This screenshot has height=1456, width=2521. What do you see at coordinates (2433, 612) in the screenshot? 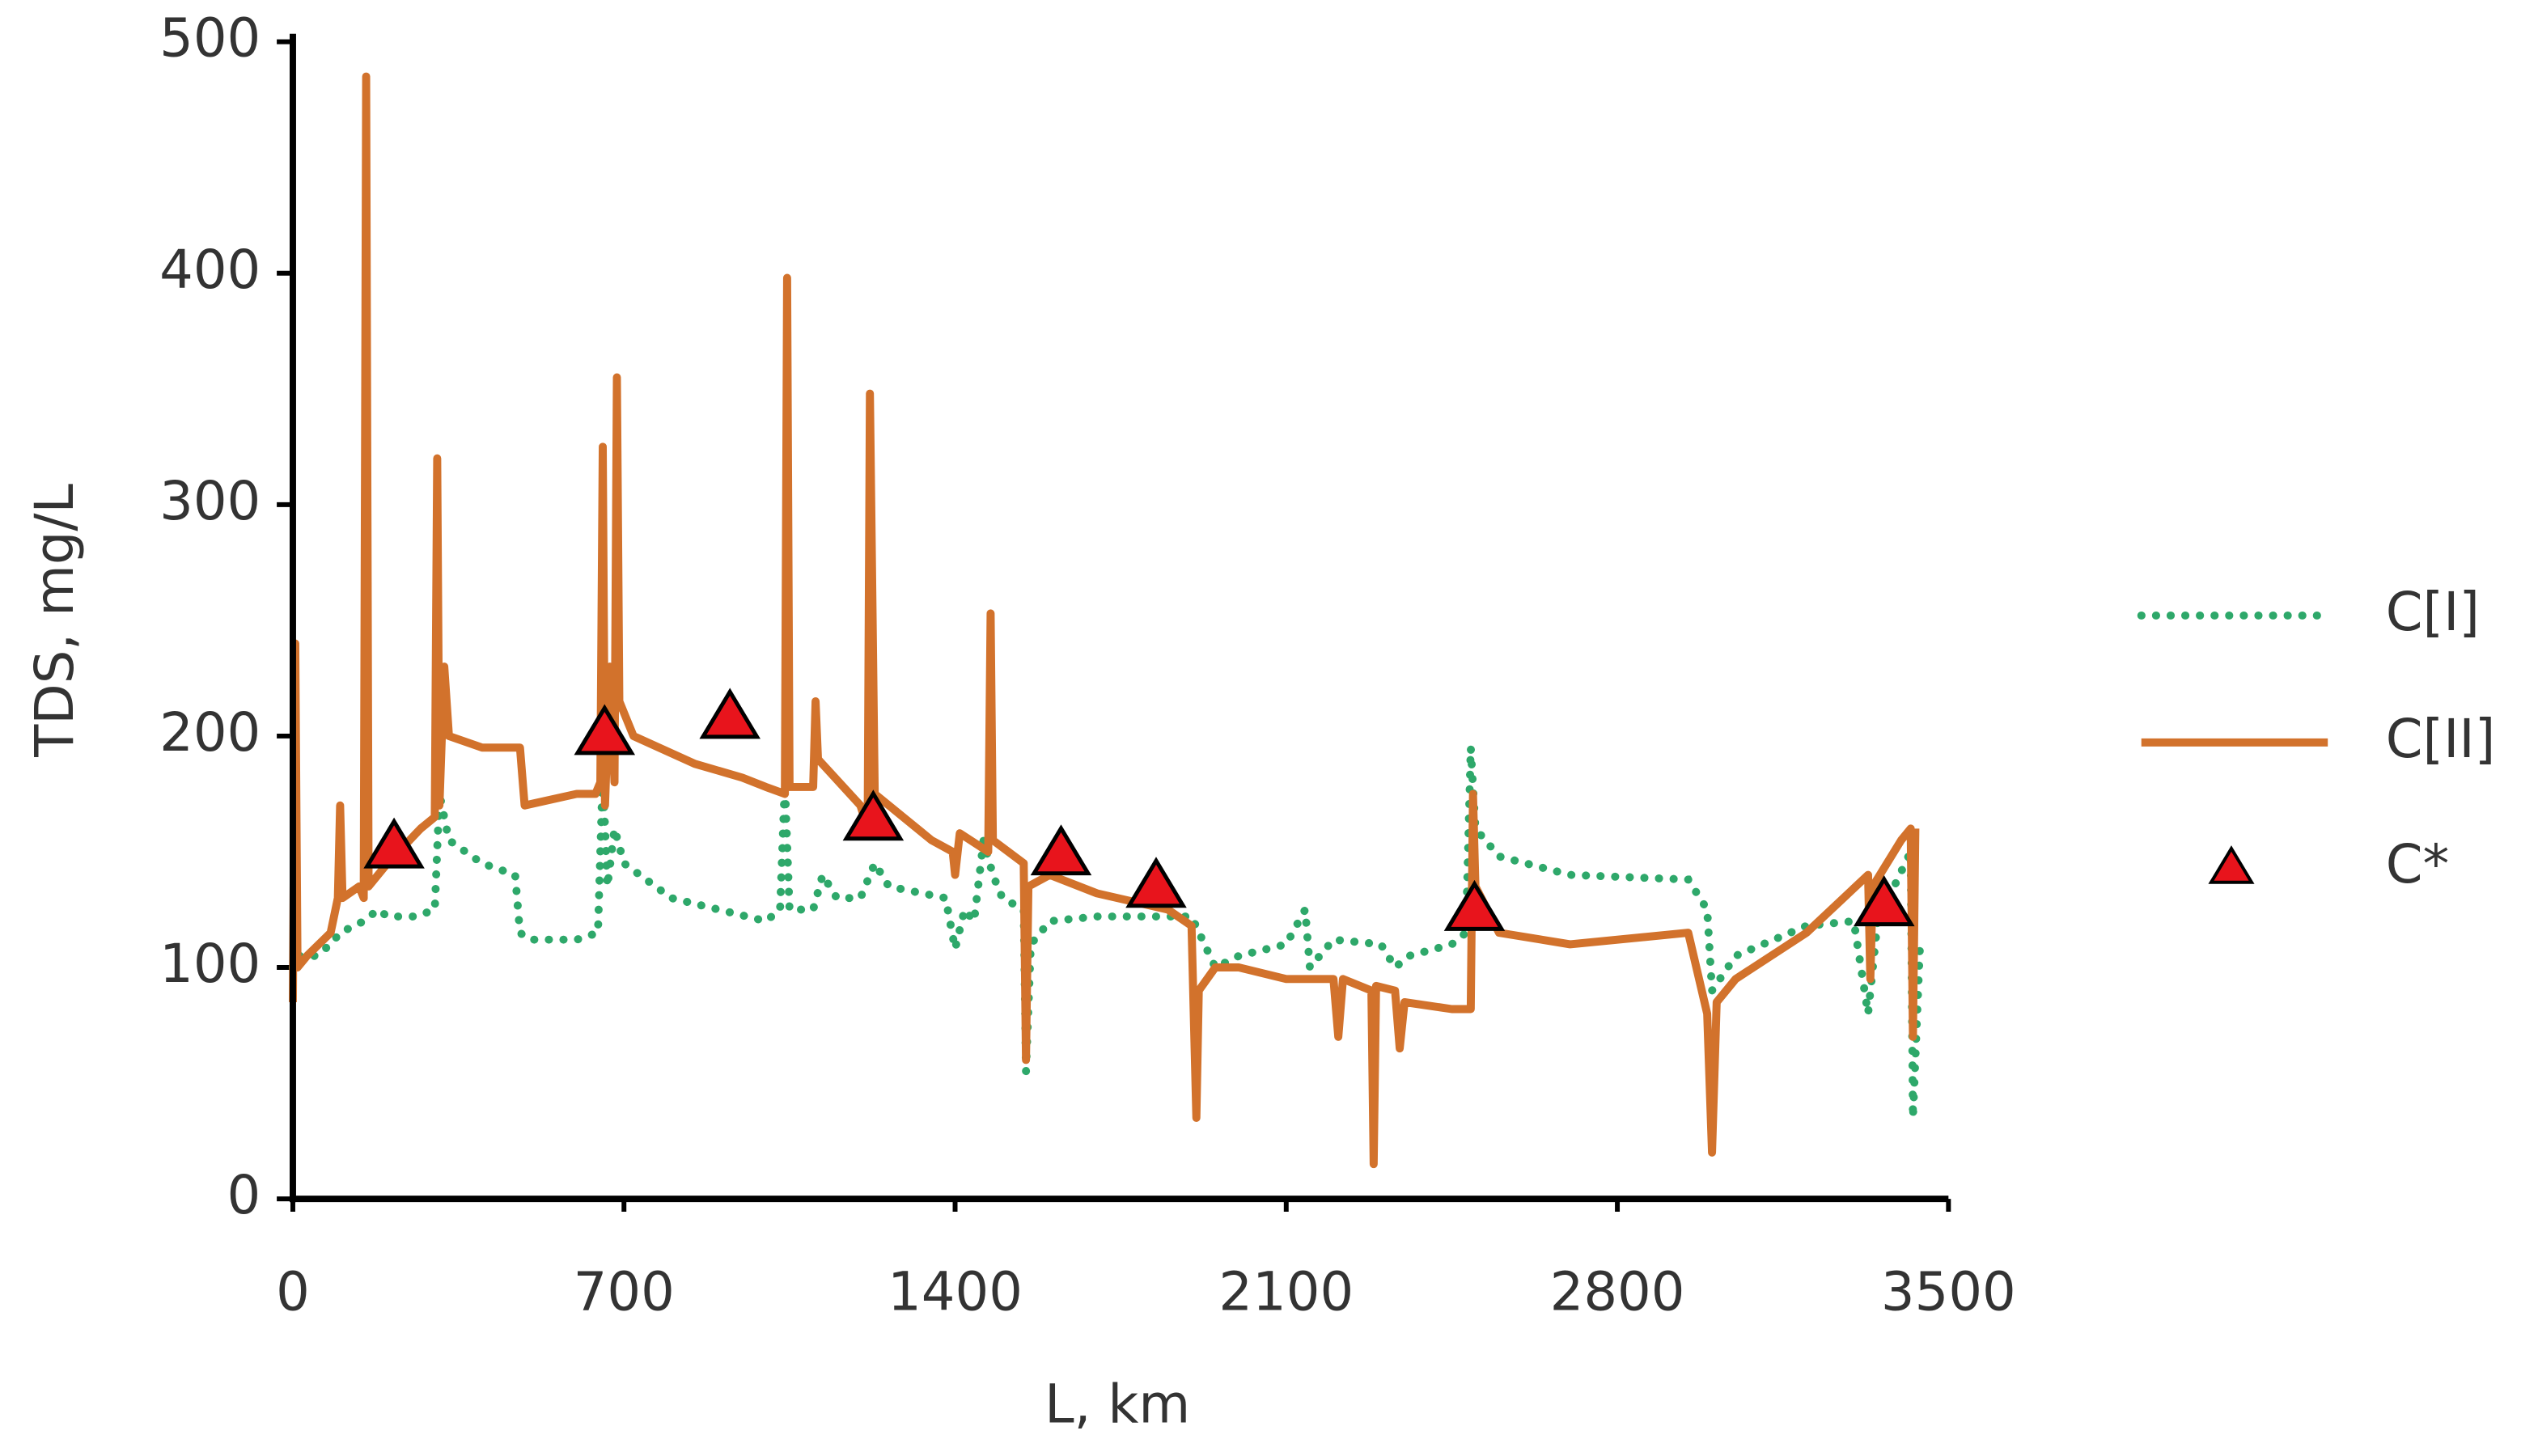
I see `legend-label: C[I]` at bounding box center [2433, 612].